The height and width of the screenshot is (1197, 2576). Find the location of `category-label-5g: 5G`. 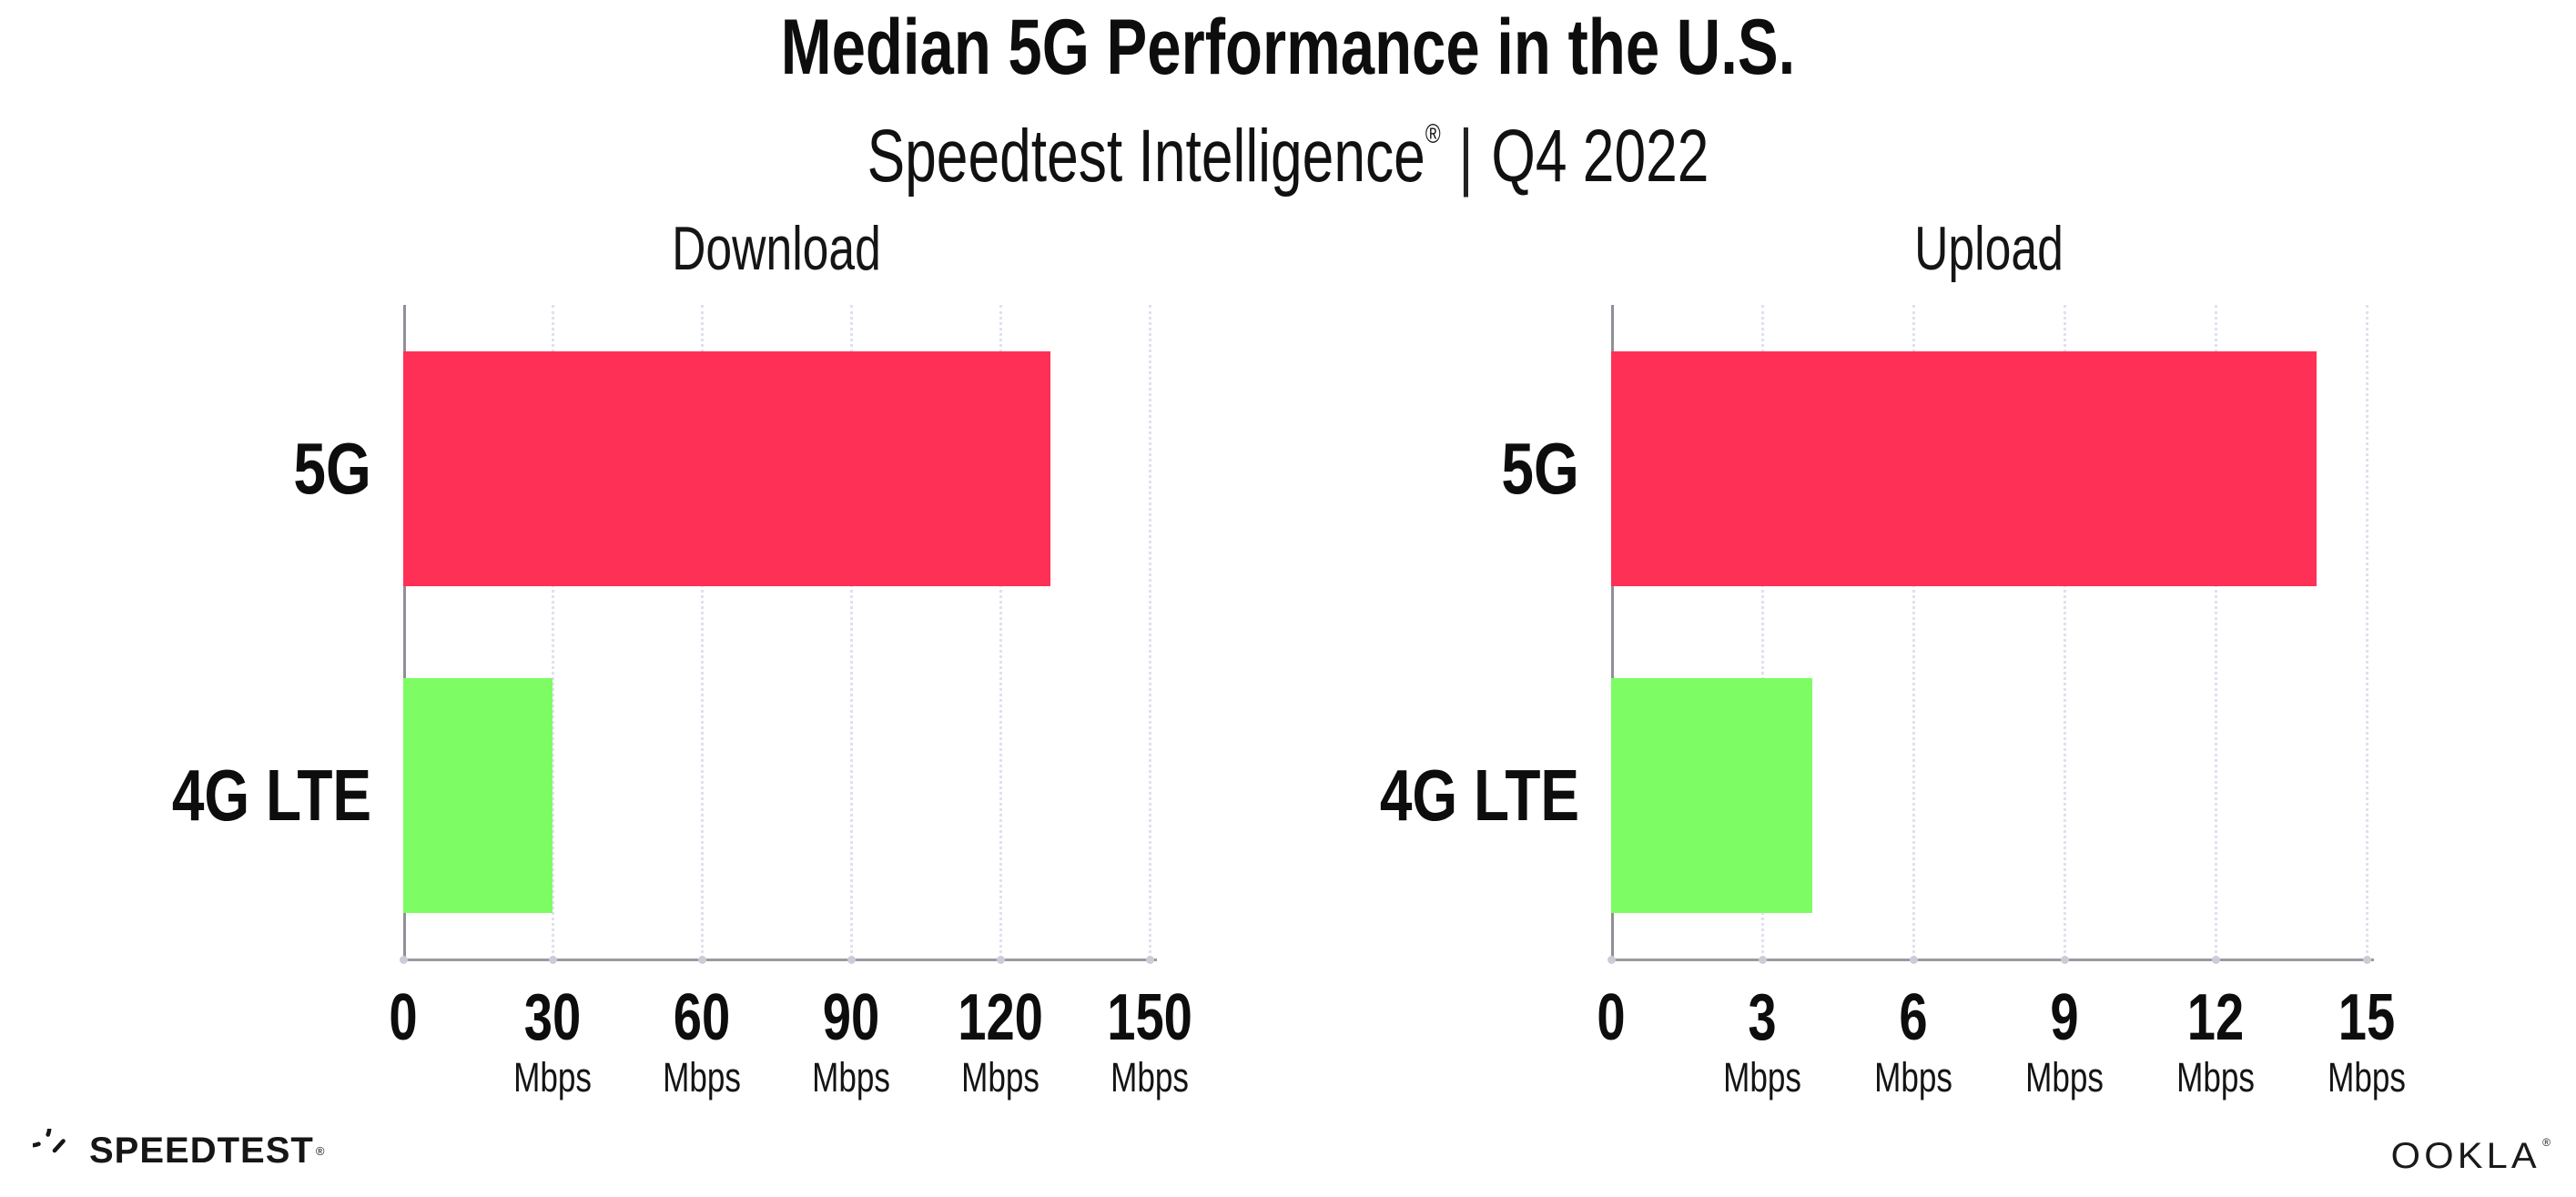

category-label-5g: 5G is located at coordinates (1429, 469).